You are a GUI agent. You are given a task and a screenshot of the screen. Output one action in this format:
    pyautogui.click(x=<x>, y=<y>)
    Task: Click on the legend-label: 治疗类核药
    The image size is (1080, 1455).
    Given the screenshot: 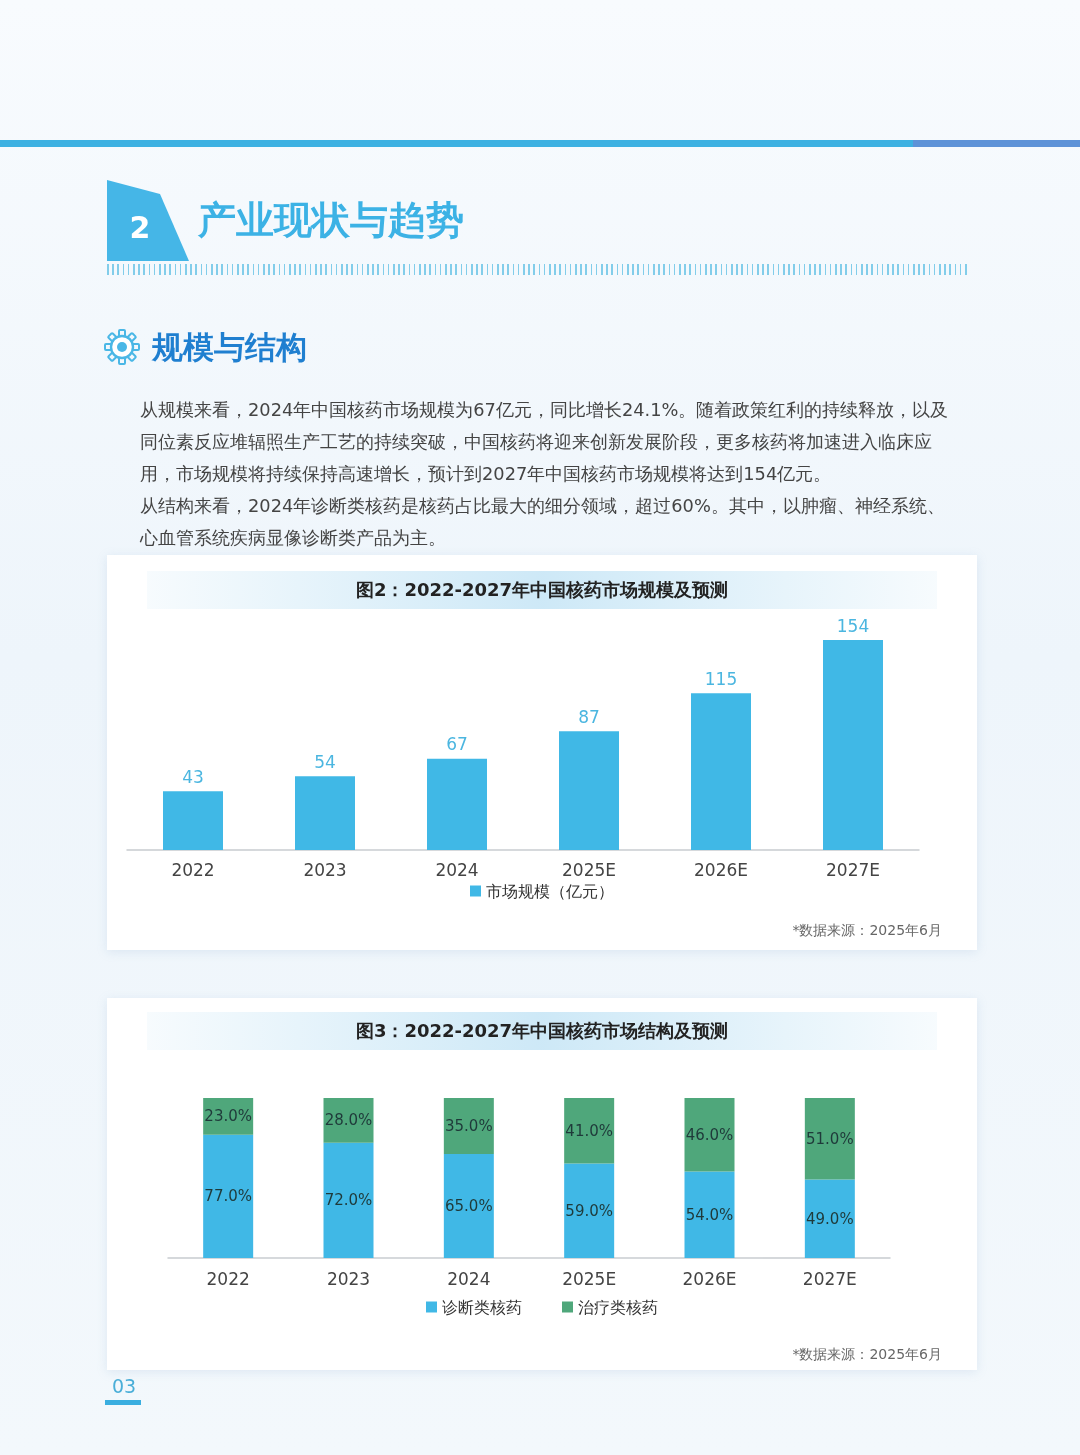 What is the action you would take?
    pyautogui.click(x=618, y=1307)
    